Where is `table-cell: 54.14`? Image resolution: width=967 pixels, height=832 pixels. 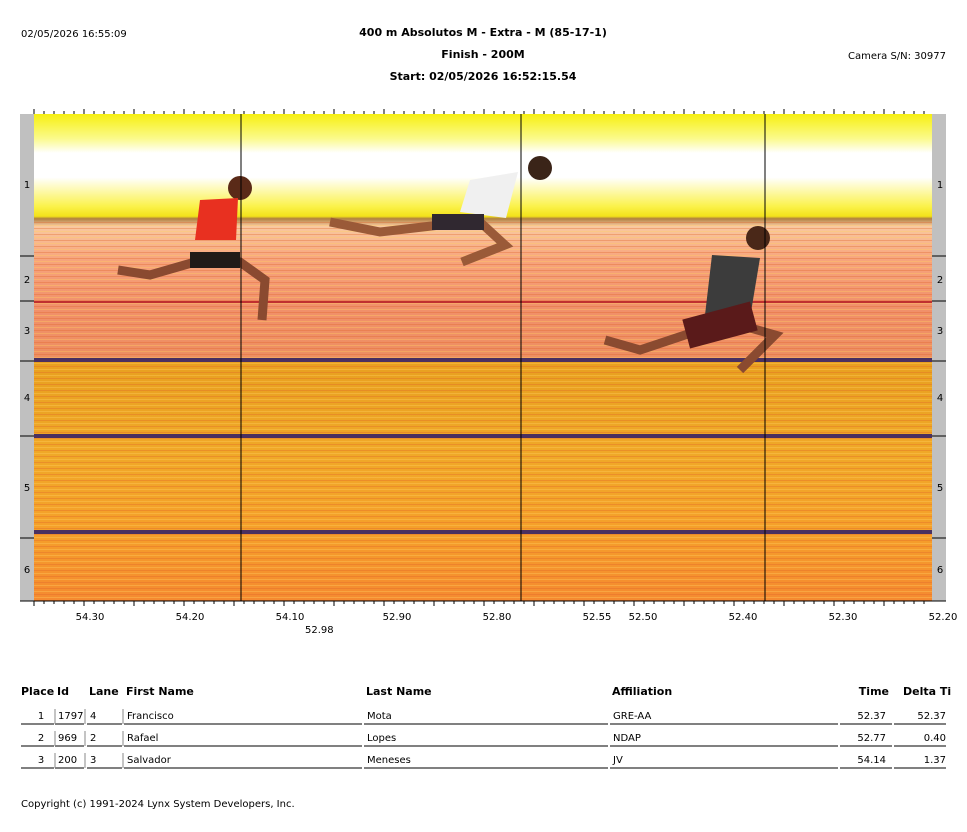
table-cell: 54.14 is located at coordinates (871, 760).